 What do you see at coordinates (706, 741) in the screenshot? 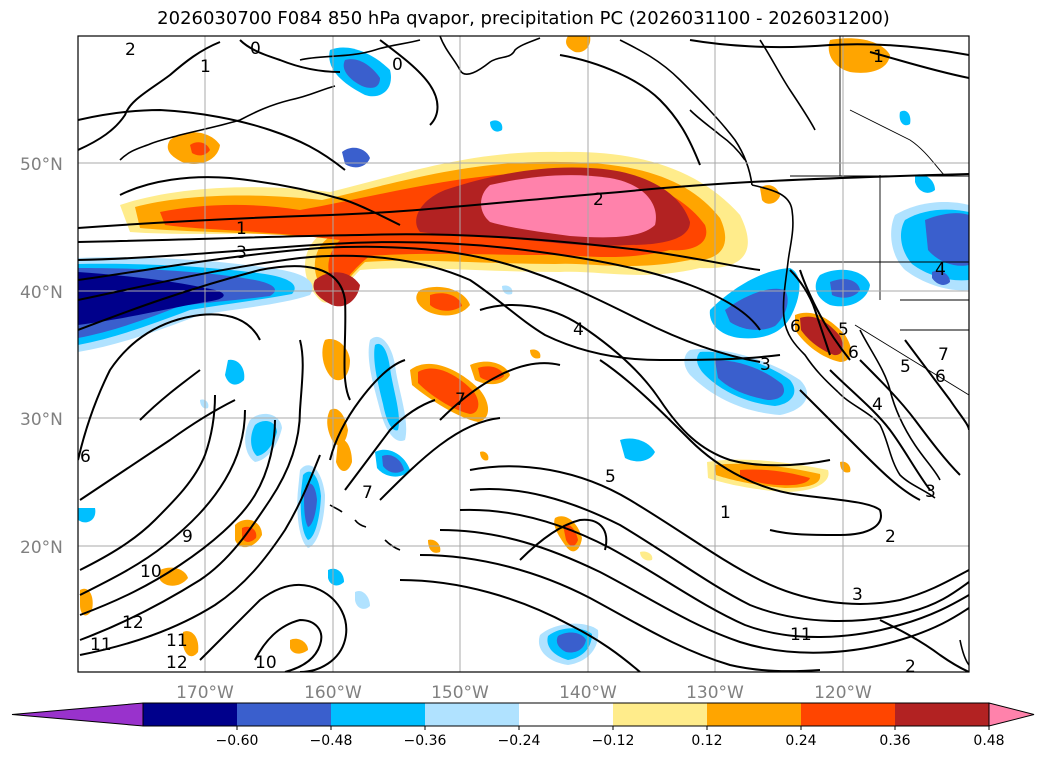
I see `colorbar-tick-label: 0.12` at bounding box center [706, 741].